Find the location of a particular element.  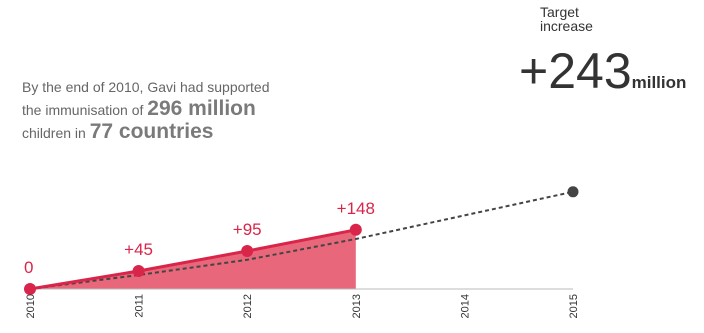

actual-point-2011 is located at coordinates (138, 271).